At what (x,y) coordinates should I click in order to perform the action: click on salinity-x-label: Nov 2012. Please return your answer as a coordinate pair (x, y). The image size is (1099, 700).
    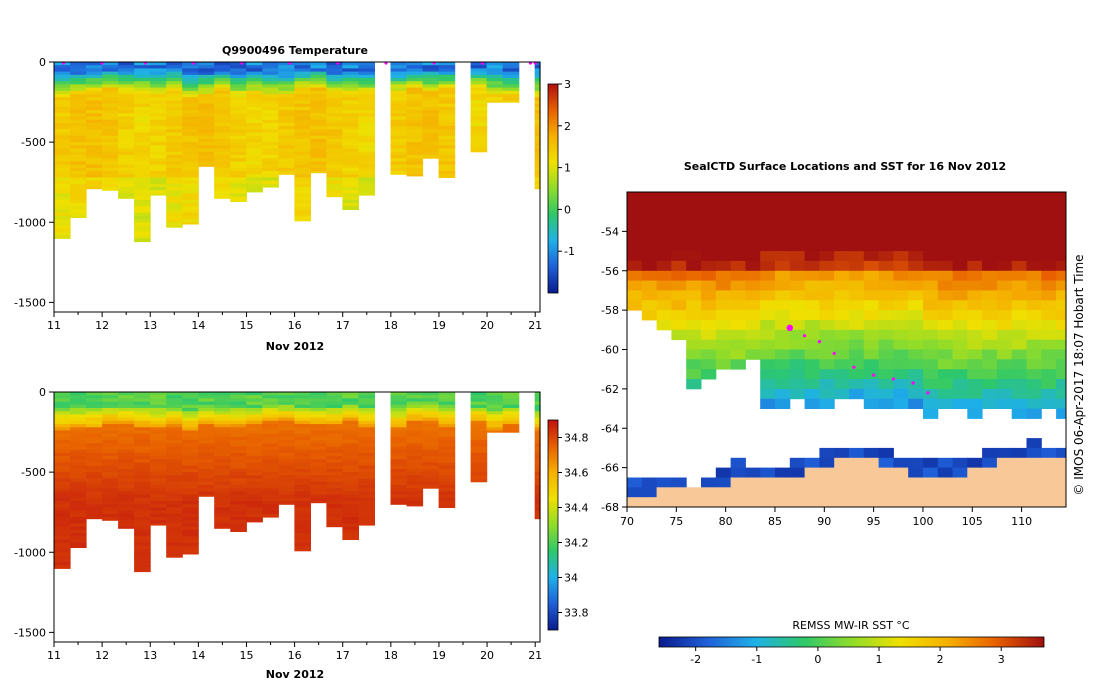
    Looking at the image, I should click on (295, 674).